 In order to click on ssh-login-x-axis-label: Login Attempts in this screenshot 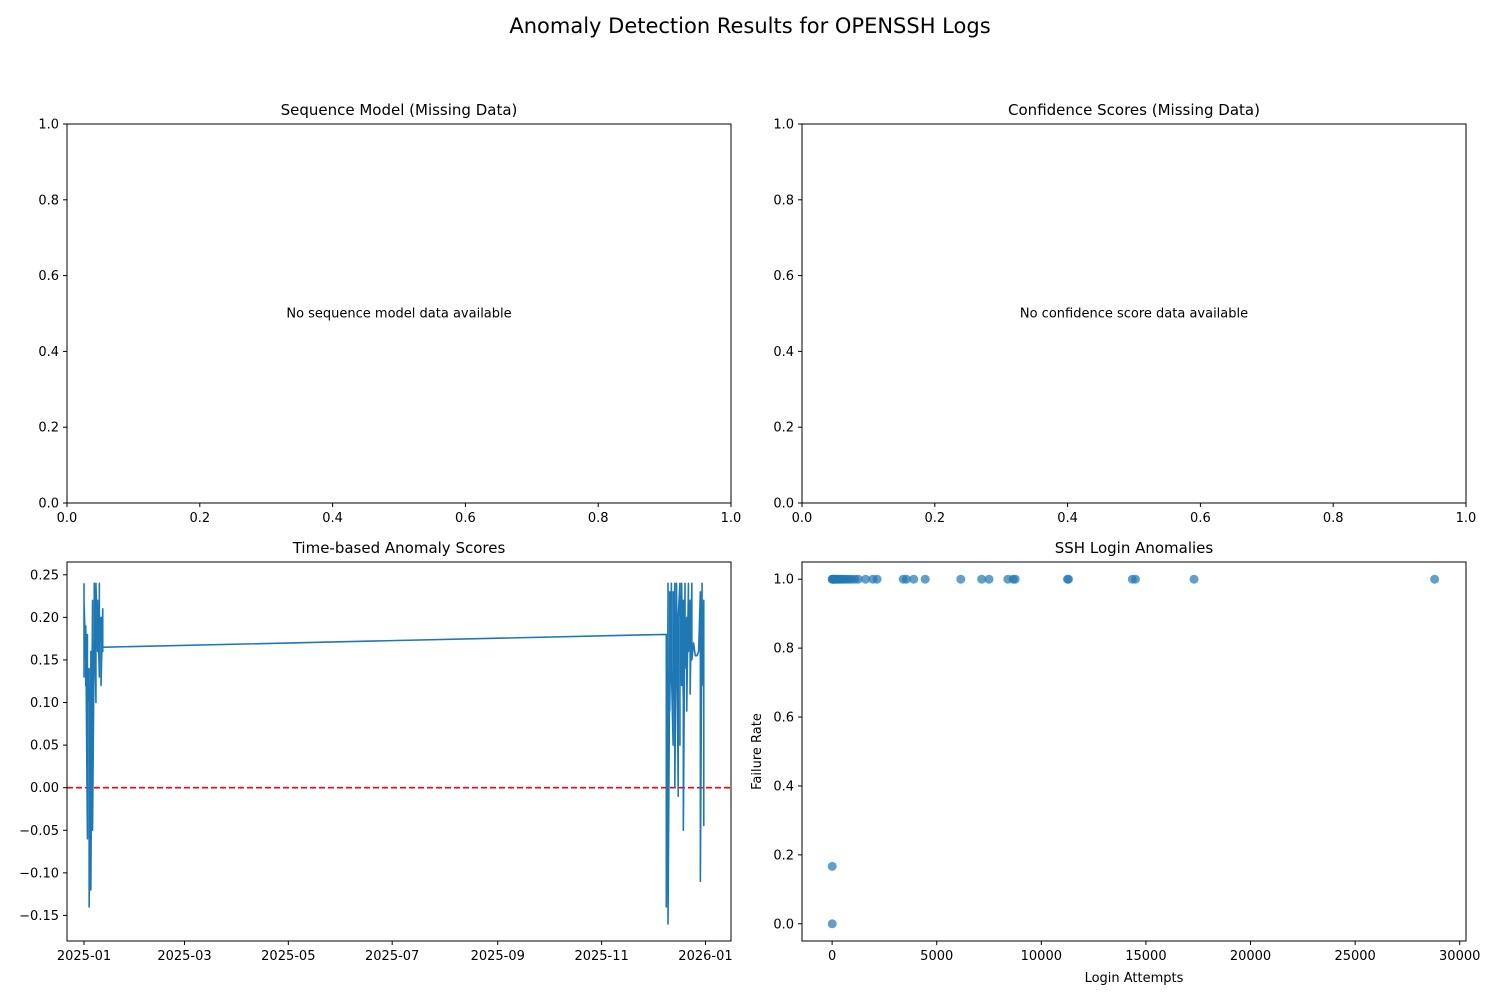, I will do `click(1134, 978)`.